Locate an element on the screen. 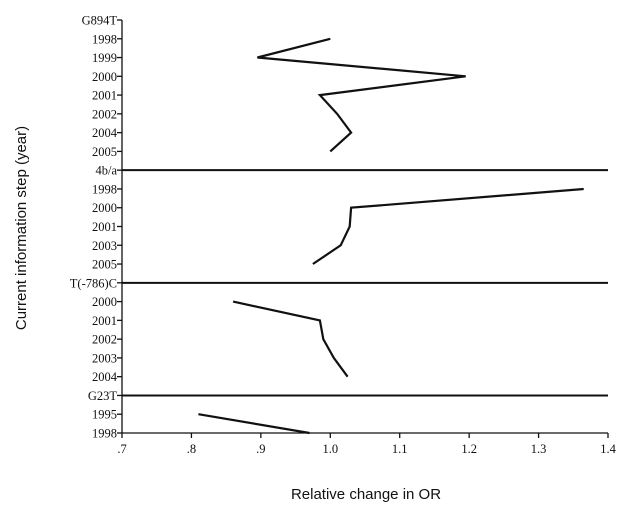 The height and width of the screenshot is (507, 623). y-axis-title: Current information step (year) is located at coordinates (21, 228).